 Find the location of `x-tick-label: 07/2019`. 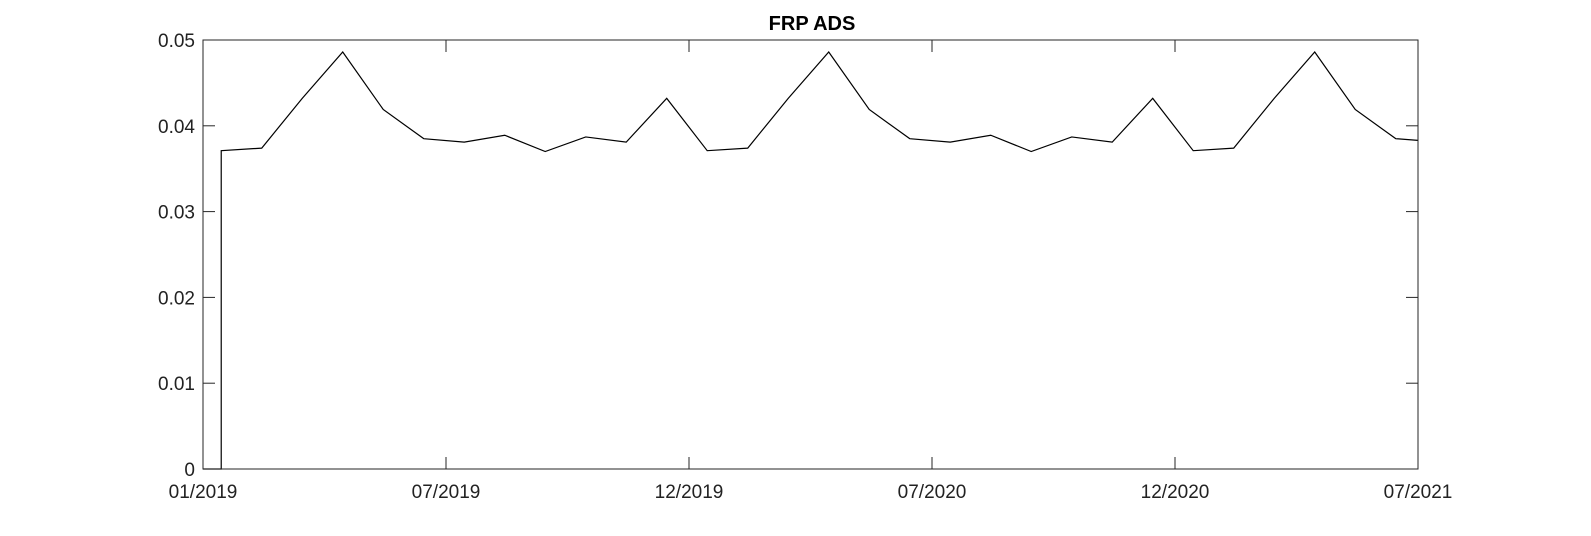

x-tick-label: 07/2019 is located at coordinates (446, 492).